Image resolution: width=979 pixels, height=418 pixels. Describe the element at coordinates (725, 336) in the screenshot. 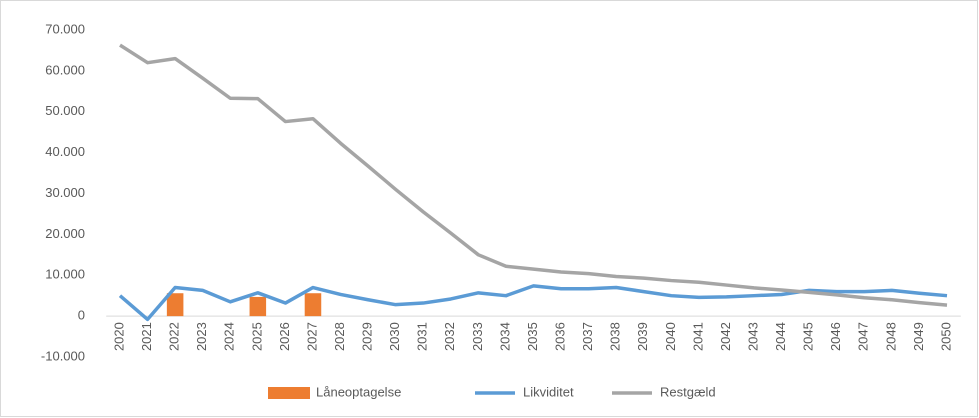

I see `x-tick-label: 2042` at that location.